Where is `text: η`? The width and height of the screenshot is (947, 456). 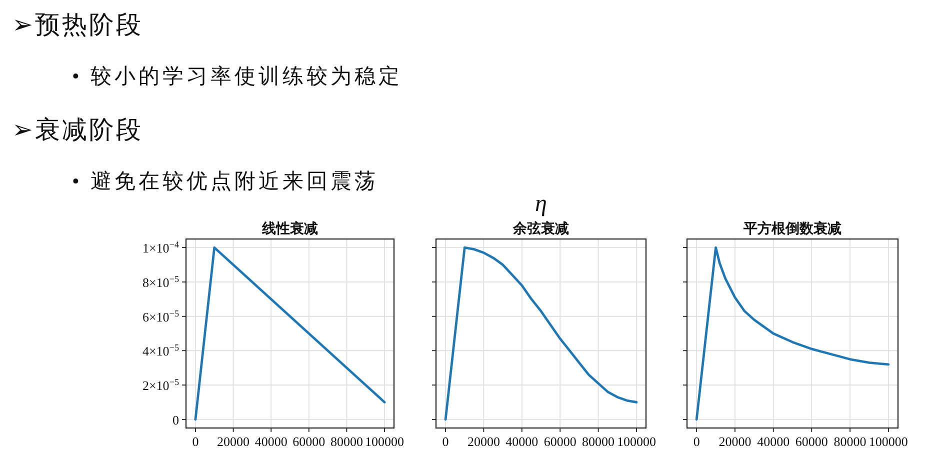 text: η is located at coordinates (541, 204).